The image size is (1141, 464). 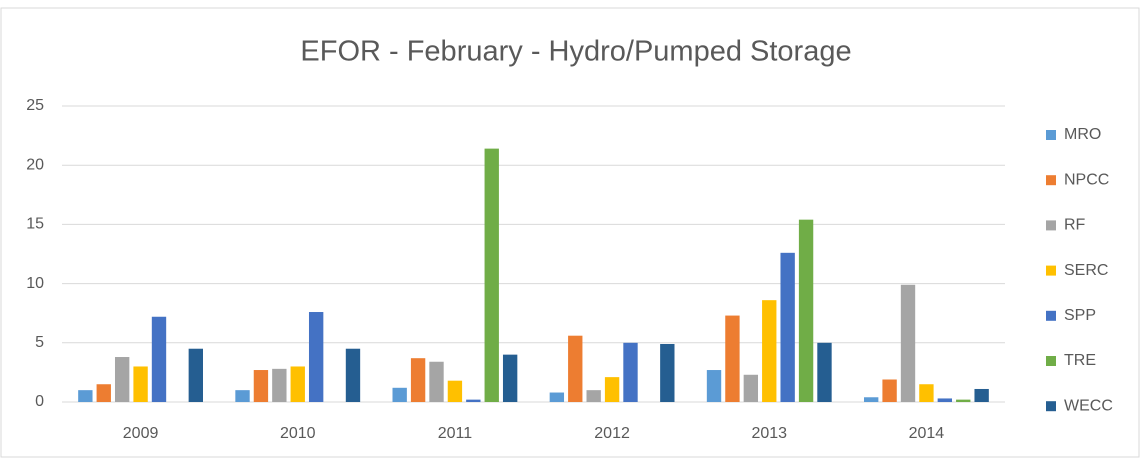 What do you see at coordinates (575, 52) in the screenshot?
I see `chart-title: EFOR - February - Hydro/Pumped Storage` at bounding box center [575, 52].